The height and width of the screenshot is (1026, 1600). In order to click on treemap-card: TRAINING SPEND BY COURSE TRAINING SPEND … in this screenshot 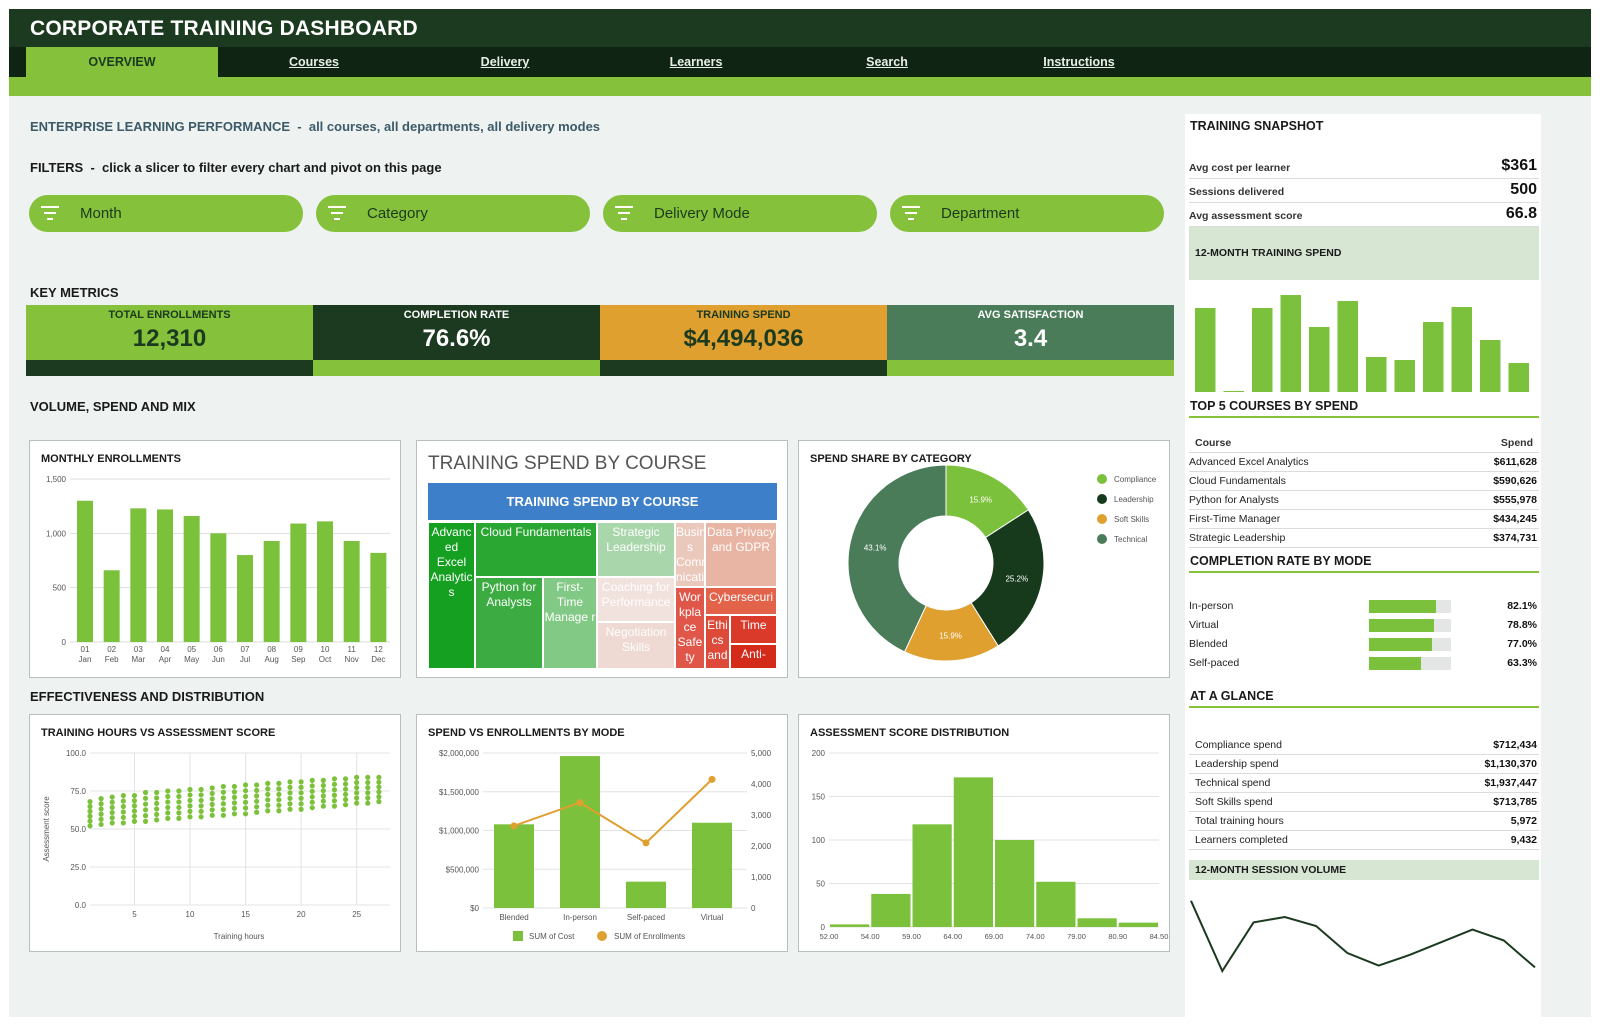, I will do `click(602, 559)`.